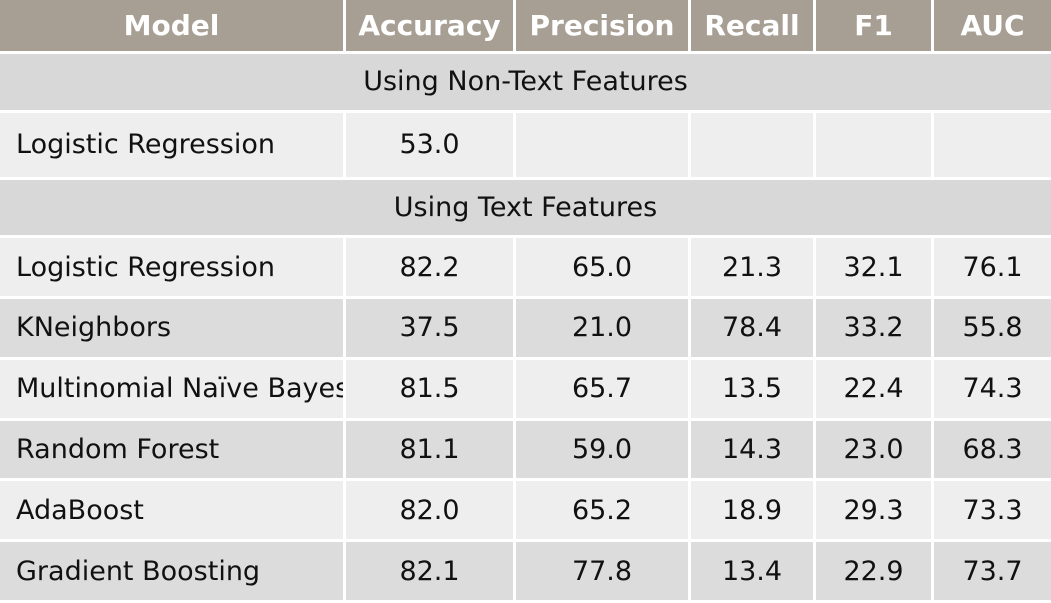 Image resolution: width=1051 pixels, height=603 pixels. I want to click on auc-cell: 73.3, so click(992, 512).